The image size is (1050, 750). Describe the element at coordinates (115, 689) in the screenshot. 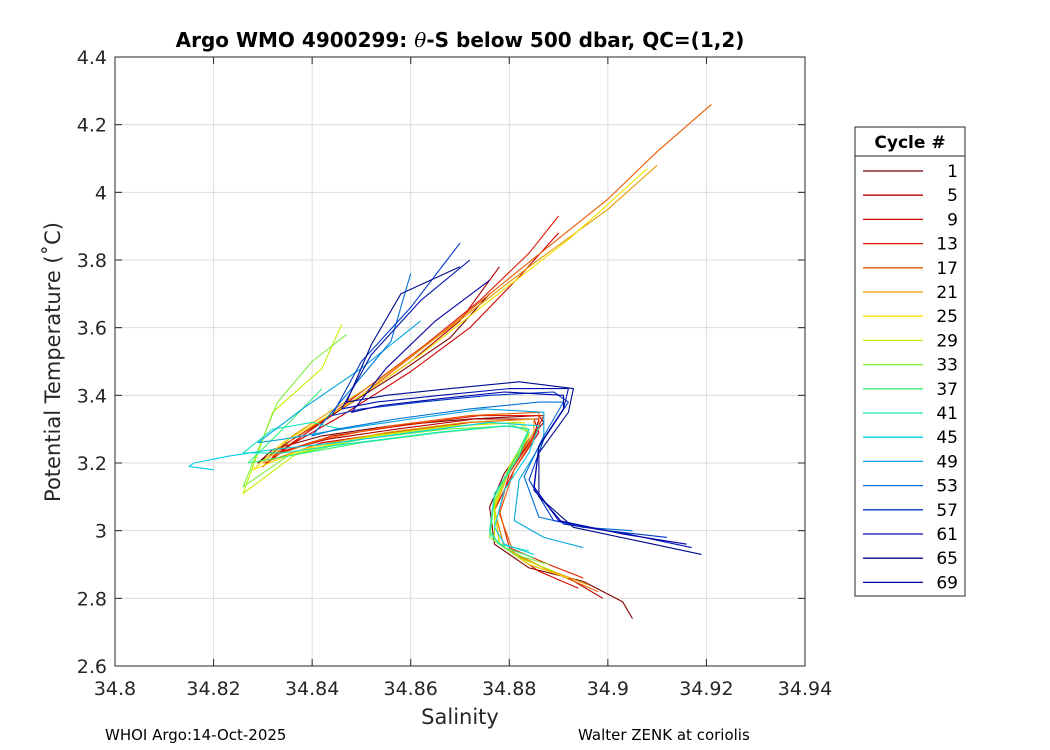

I see `x-tick-label: 34.8` at that location.